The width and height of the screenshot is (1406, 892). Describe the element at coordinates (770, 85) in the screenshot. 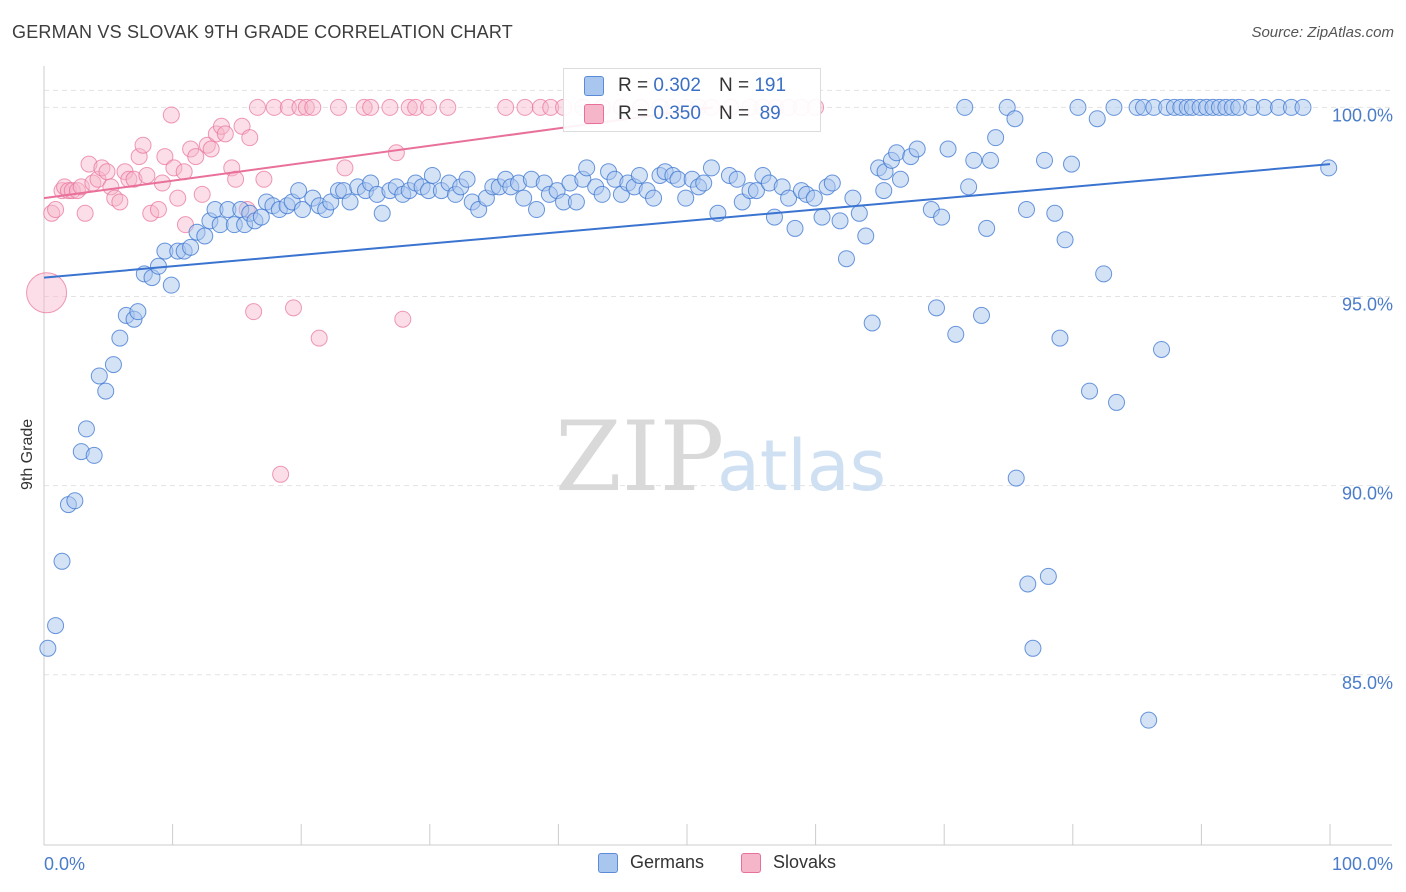

I see `germans-n-value: 191` at that location.